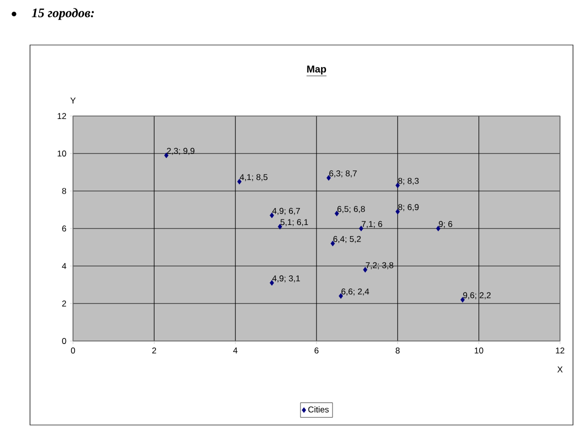 This screenshot has height=447, width=586. What do you see at coordinates (380, 266) in the screenshot?
I see `data-label: 7,2; 3,8` at bounding box center [380, 266].